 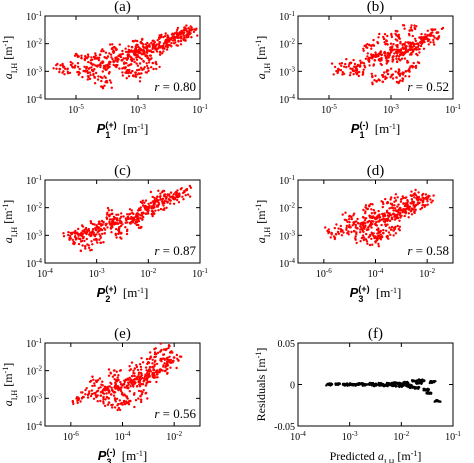 I want to click on x-tick-label: 10⁻⁶, so click(x=71, y=436).